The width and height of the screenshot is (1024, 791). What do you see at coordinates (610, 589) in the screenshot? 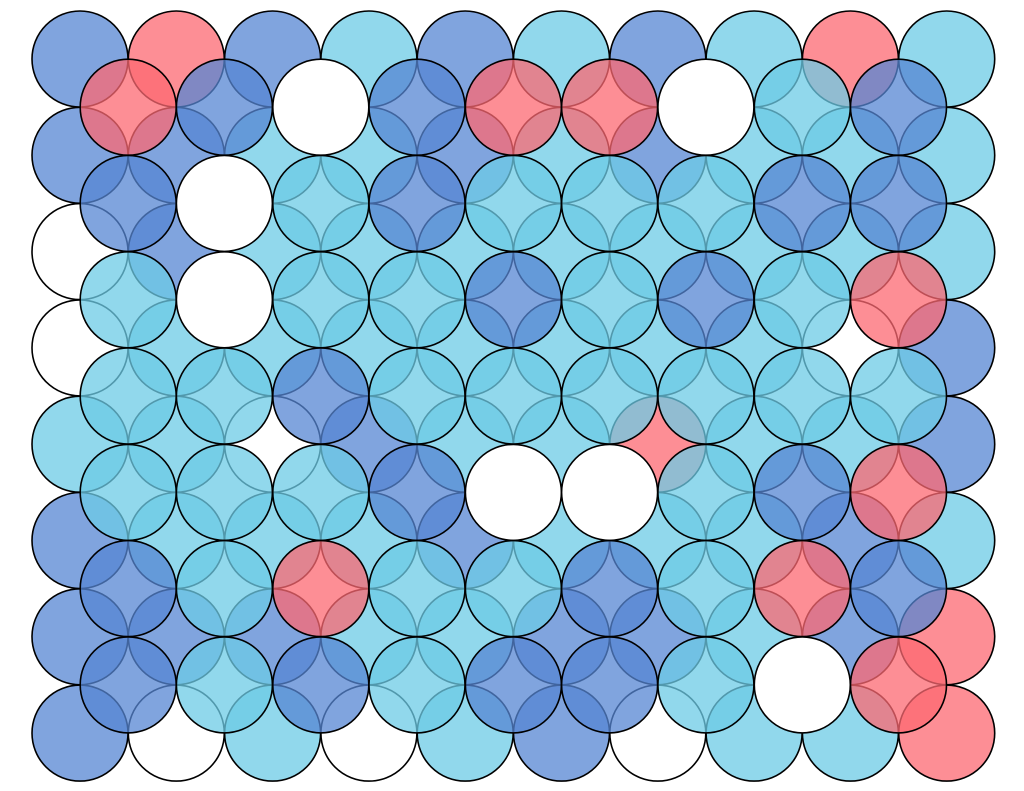
I see `offset-circle-r5-c5` at bounding box center [610, 589].